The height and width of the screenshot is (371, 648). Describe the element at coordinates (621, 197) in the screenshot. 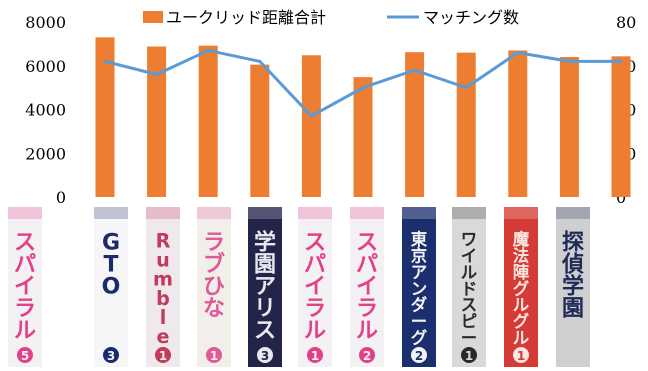

I see `y-right-tick-label: 0` at that location.